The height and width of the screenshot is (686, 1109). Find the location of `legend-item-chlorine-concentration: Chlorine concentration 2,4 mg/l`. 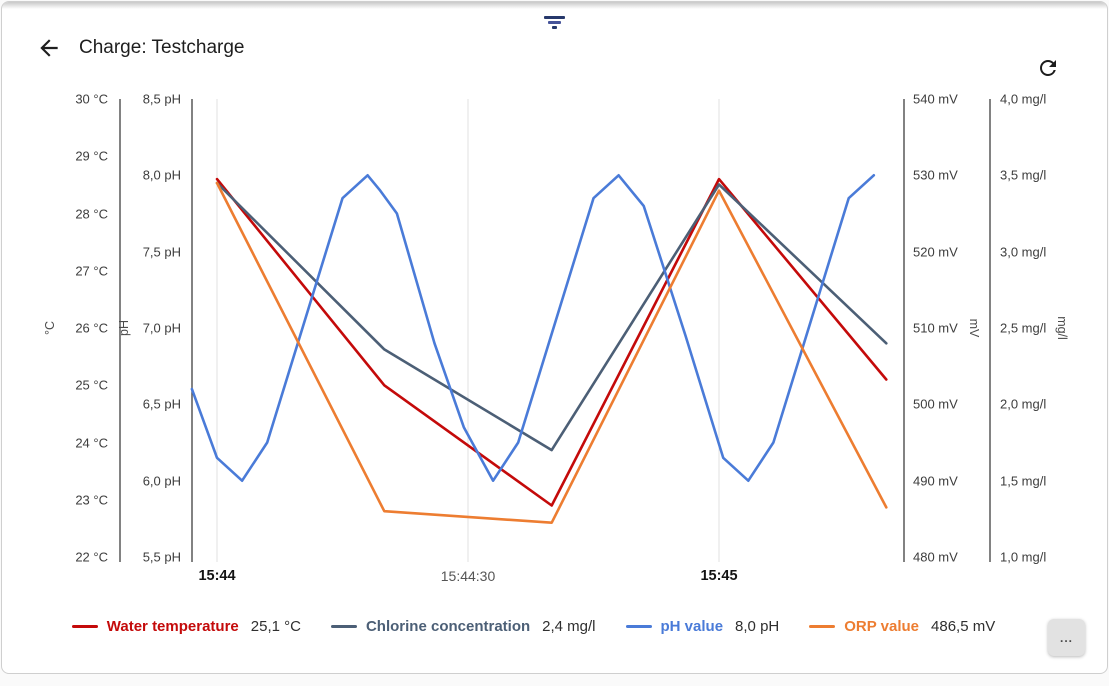

legend-item-chlorine-concentration: Chlorine concentration 2,4 mg/l is located at coordinates (463, 626).